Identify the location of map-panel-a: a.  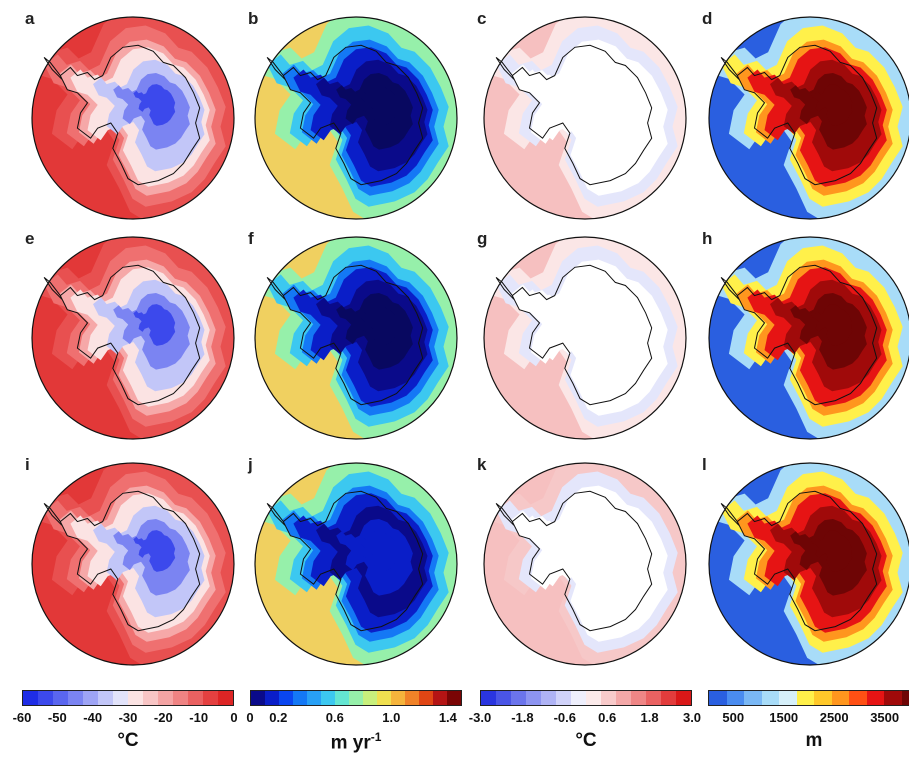
(130, 114).